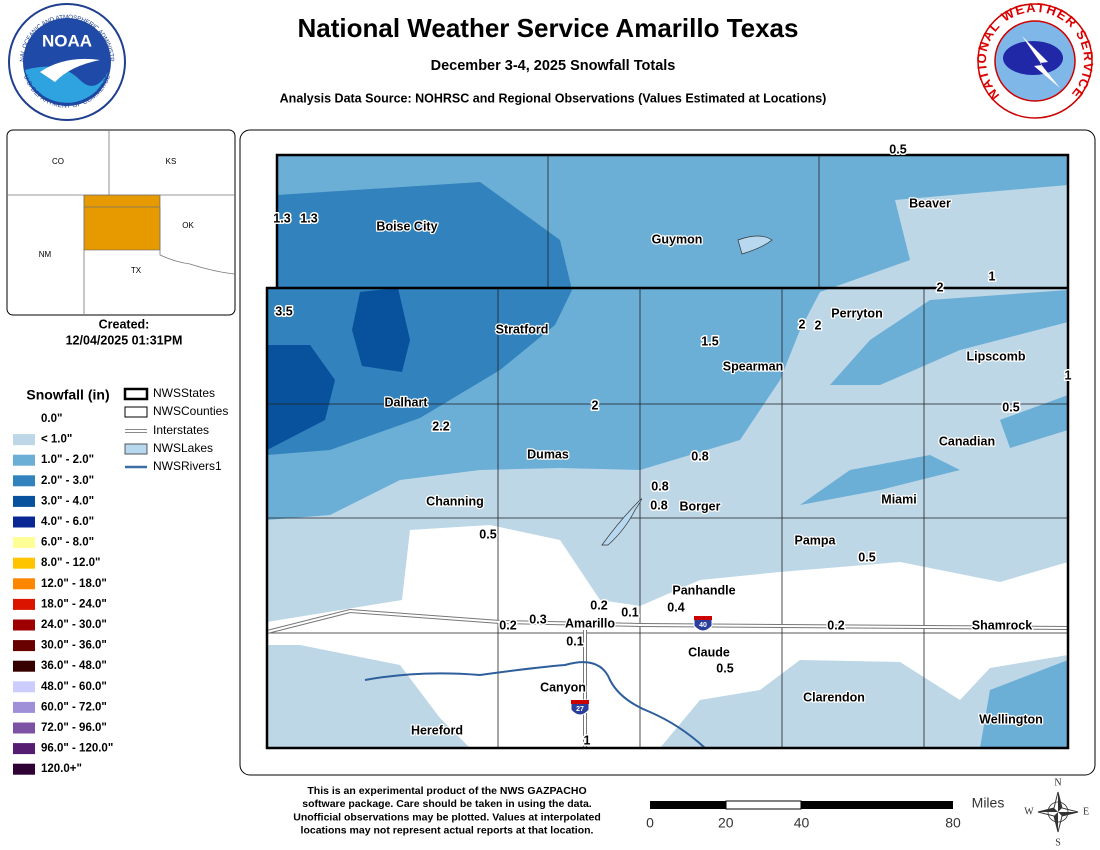  Describe the element at coordinates (953, 823) in the screenshot. I see `scale-tick-label: 80` at that location.